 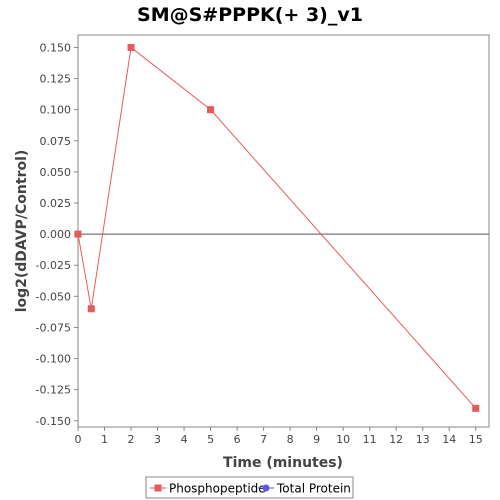 What do you see at coordinates (56, 110) in the screenshot?
I see `y-tick-label: 0.100` at bounding box center [56, 110].